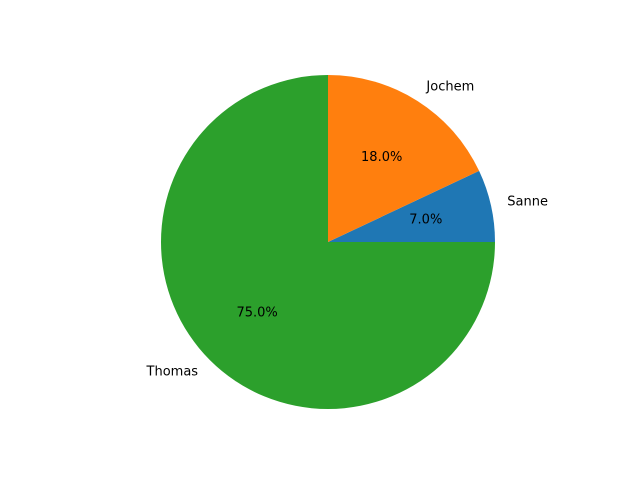 The image size is (640, 480). Describe the element at coordinates (172, 371) in the screenshot. I see `slice-label-thomas: Thomas` at that location.